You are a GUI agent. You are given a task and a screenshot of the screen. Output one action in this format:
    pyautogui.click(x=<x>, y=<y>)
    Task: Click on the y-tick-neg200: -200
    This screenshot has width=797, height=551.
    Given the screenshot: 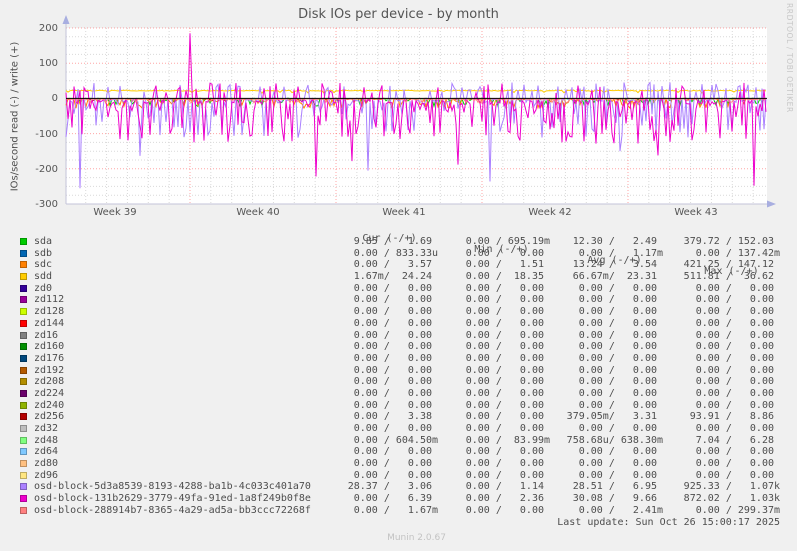 What is the action you would take?
    pyautogui.click(x=46, y=169)
    